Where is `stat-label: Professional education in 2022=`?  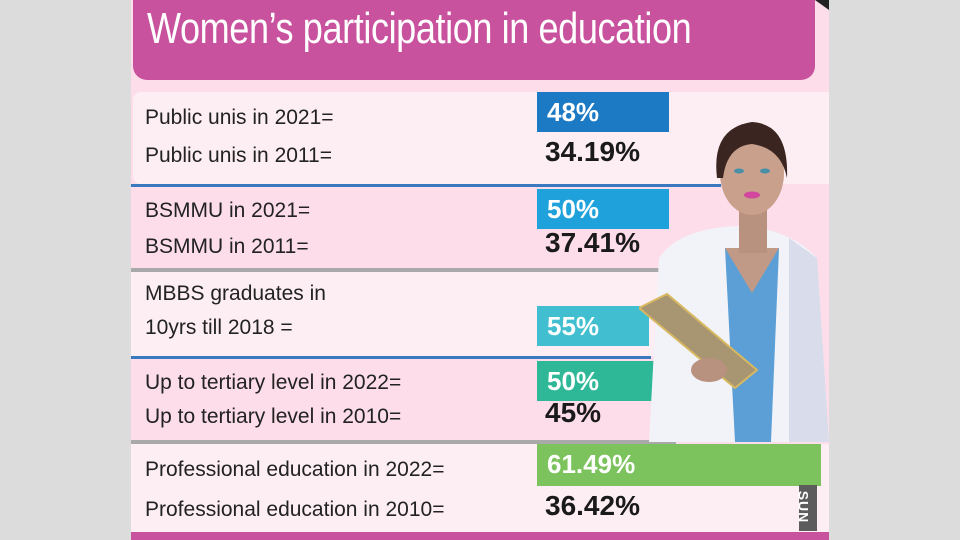 stat-label: Professional education in 2022= is located at coordinates (295, 469).